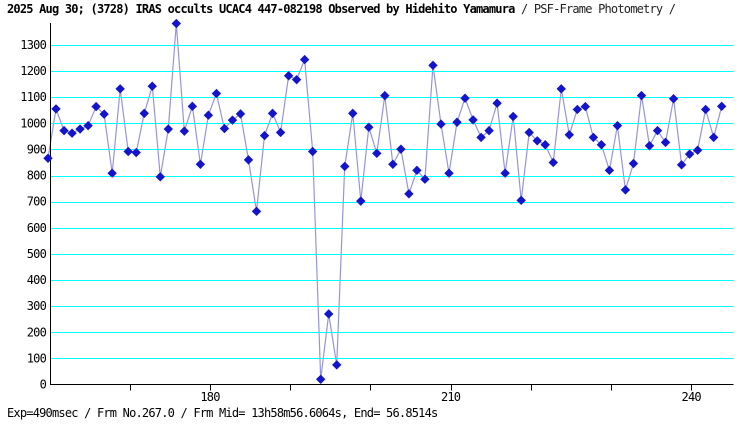 The height and width of the screenshot is (425, 740). Describe the element at coordinates (37, 358) in the screenshot. I see `y-axis-label-100: 100` at that location.